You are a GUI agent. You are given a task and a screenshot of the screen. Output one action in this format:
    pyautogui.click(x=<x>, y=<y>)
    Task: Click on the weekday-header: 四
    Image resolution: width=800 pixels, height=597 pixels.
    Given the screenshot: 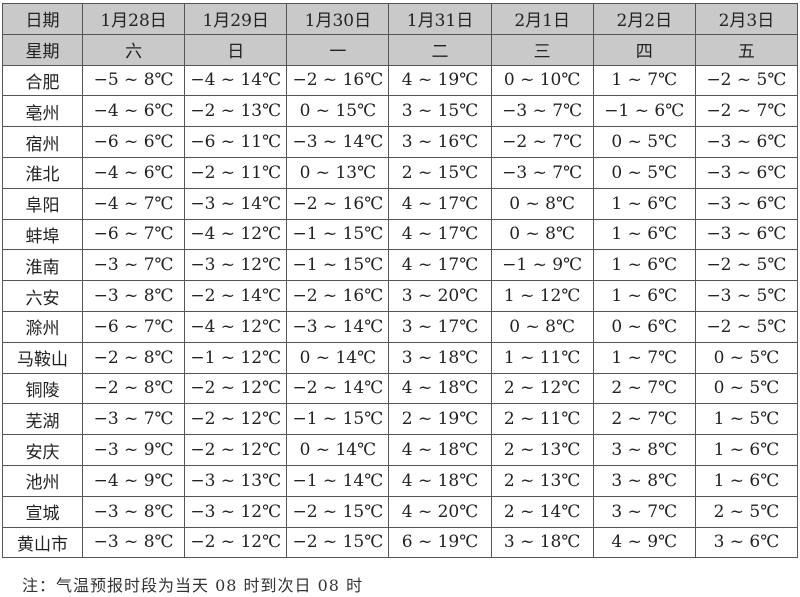 What is the action you would take?
    pyautogui.click(x=644, y=49)
    